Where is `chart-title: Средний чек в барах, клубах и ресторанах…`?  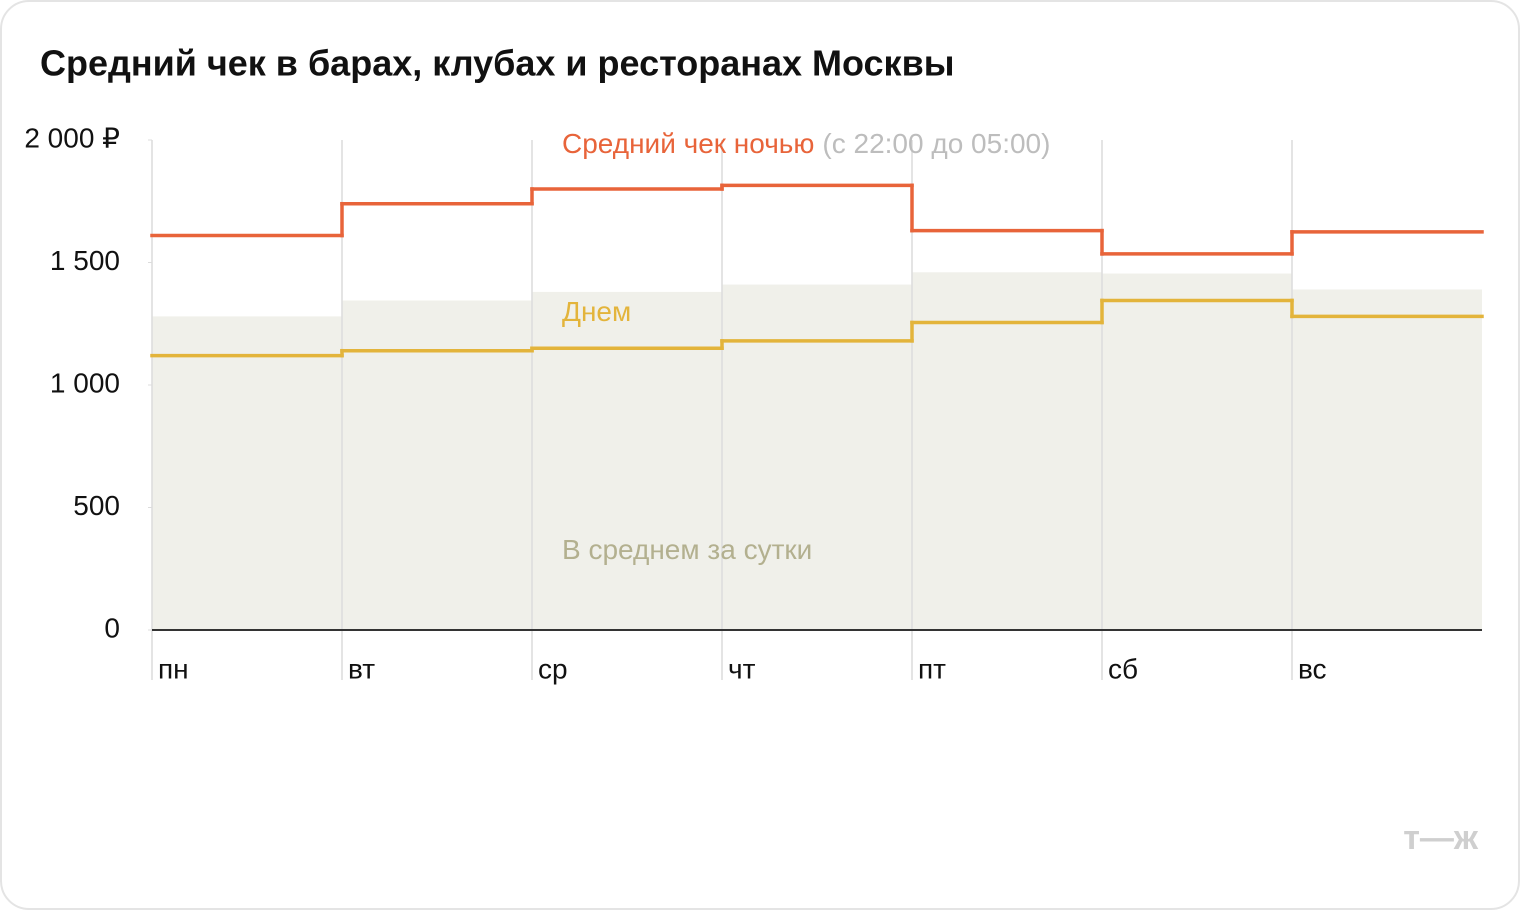 chart-title: Средний чек в барах, клубах и ресторанах… is located at coordinates (497, 63).